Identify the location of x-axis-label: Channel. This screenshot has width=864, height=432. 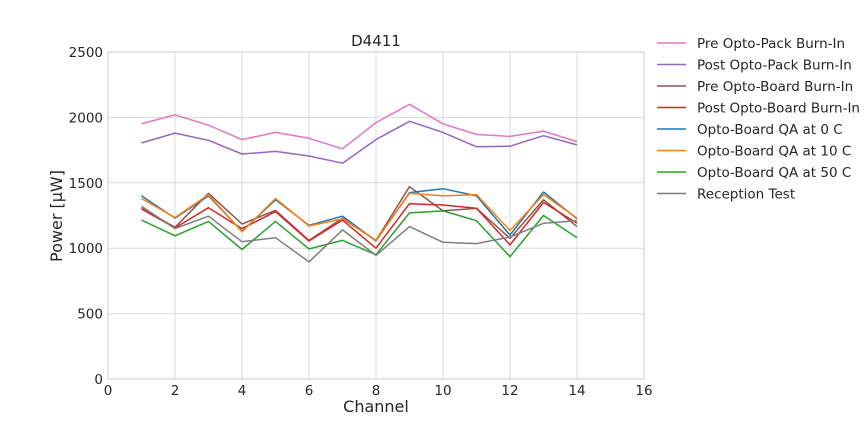
(376, 406).